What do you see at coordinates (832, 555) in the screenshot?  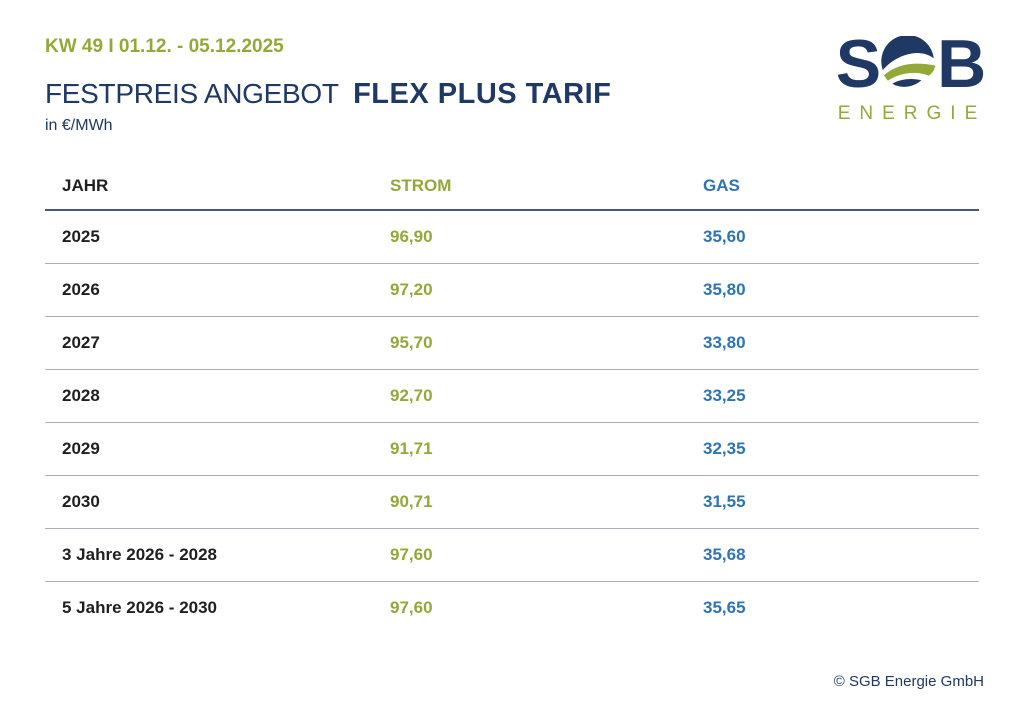 I see `cell-gas: 35,68` at bounding box center [832, 555].